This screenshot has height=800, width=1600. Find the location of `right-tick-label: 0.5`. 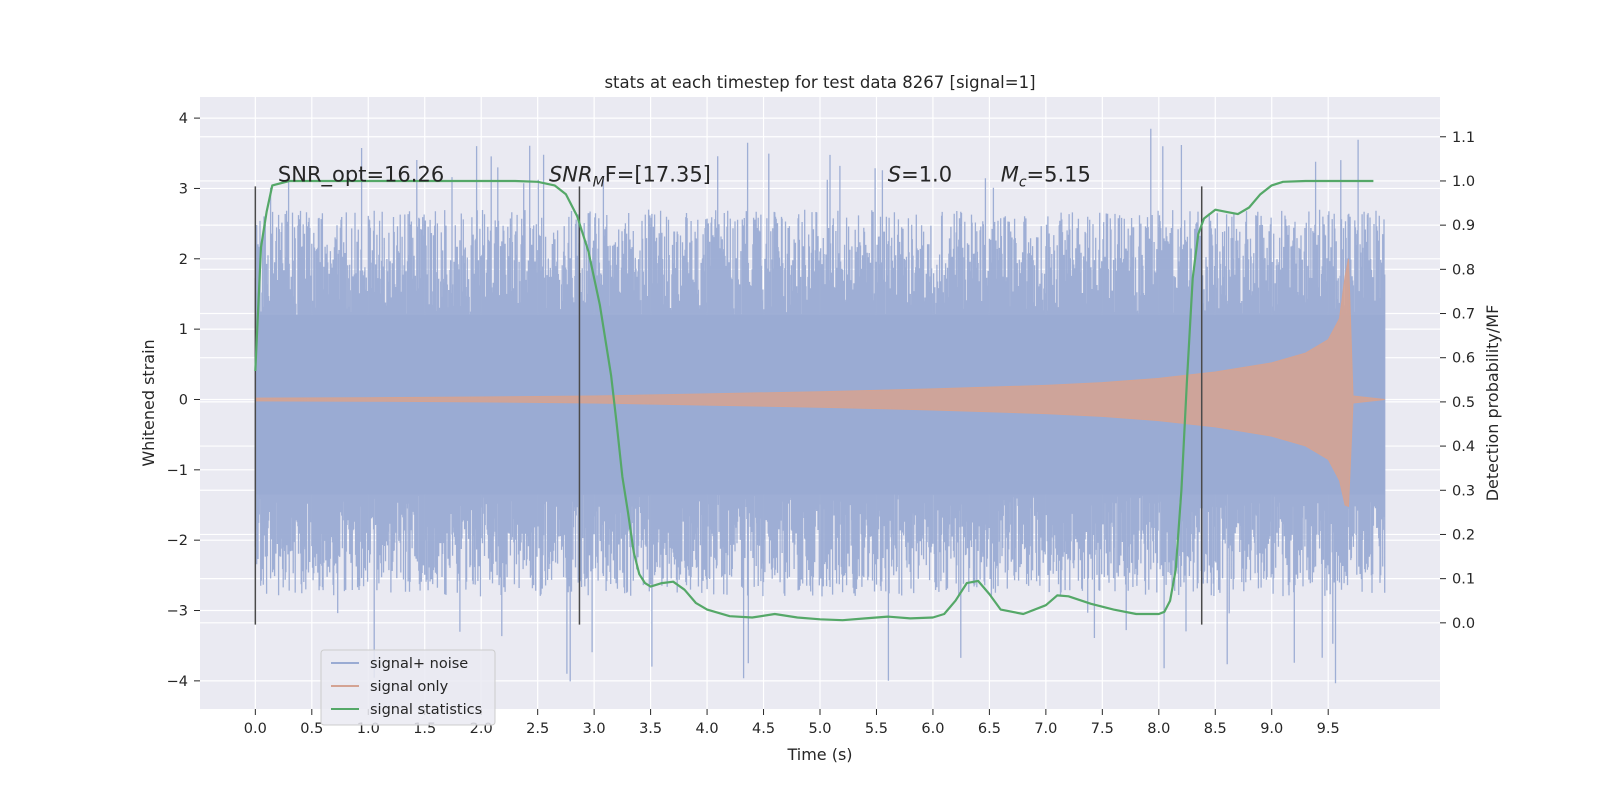

right-tick-label: 0.5 is located at coordinates (1463, 403).